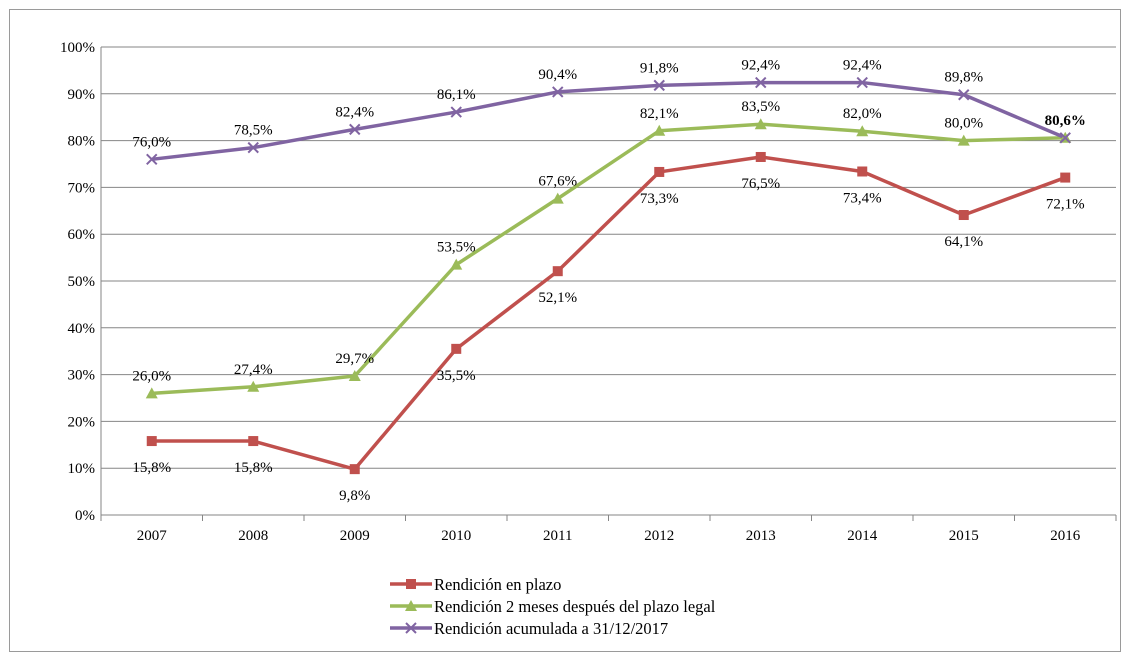  What do you see at coordinates (82, 188) in the screenshot?
I see `y-tick-label: 70%` at bounding box center [82, 188].